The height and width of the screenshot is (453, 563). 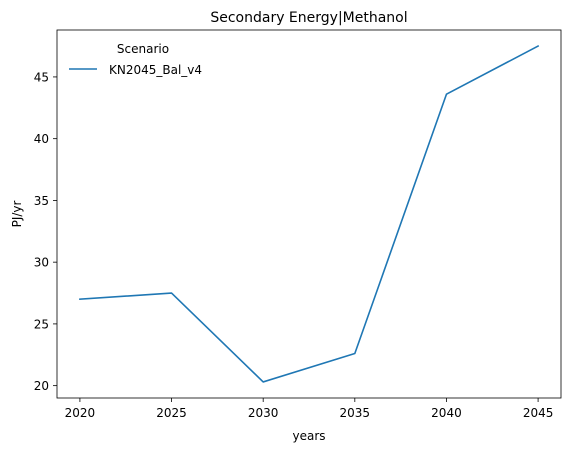 What do you see at coordinates (80, 413) in the screenshot?
I see `x-tick-label: 2020` at bounding box center [80, 413].